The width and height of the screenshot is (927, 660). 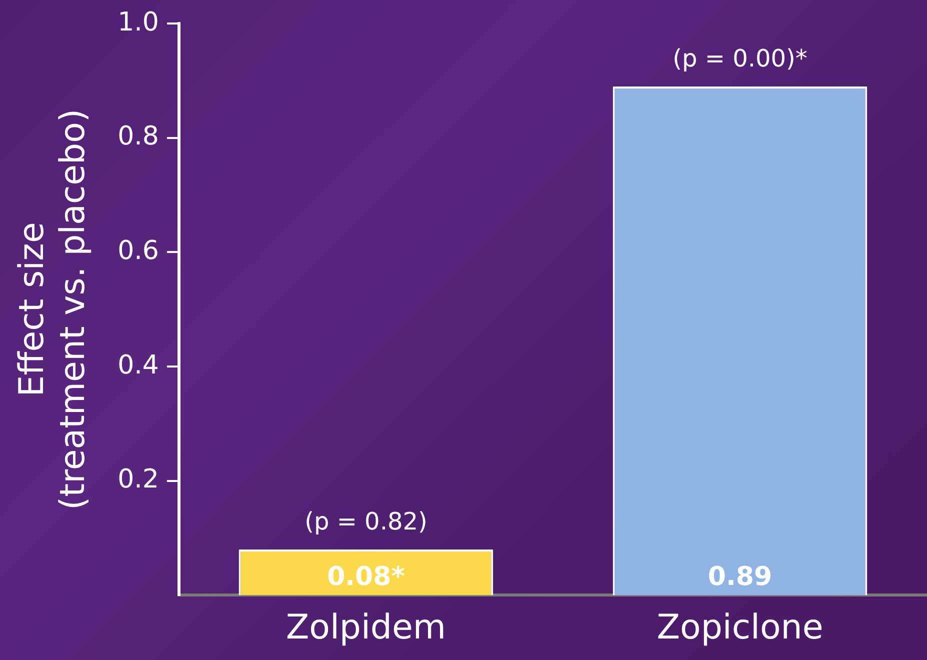 What do you see at coordinates (740, 577) in the screenshot?
I see `data-label: 0.89` at bounding box center [740, 577].